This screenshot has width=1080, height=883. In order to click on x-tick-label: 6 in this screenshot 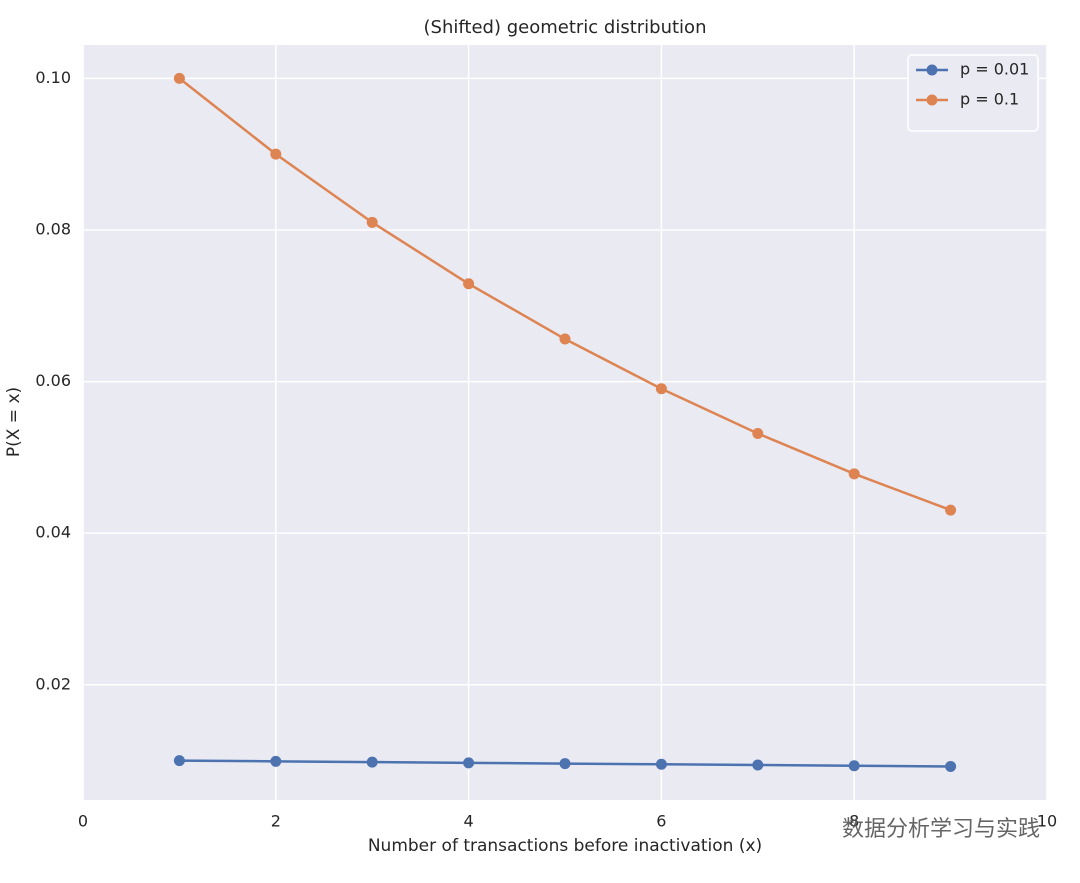, I will do `click(661, 821)`.